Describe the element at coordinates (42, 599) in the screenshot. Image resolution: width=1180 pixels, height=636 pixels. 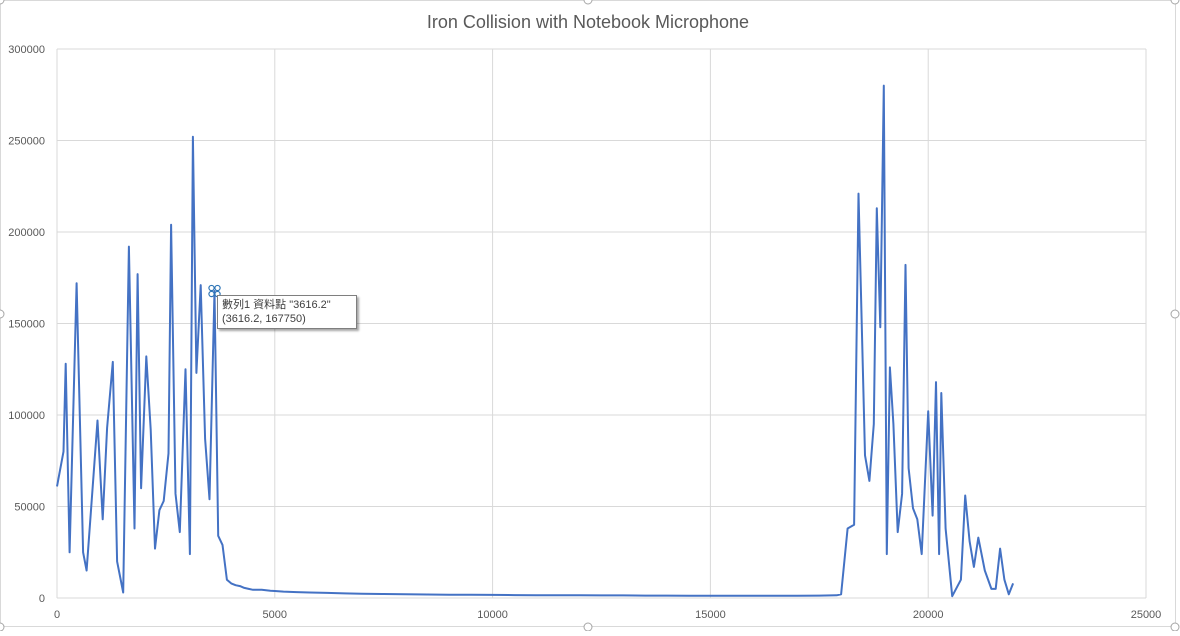
I see `y-tick-label: 0` at that location.